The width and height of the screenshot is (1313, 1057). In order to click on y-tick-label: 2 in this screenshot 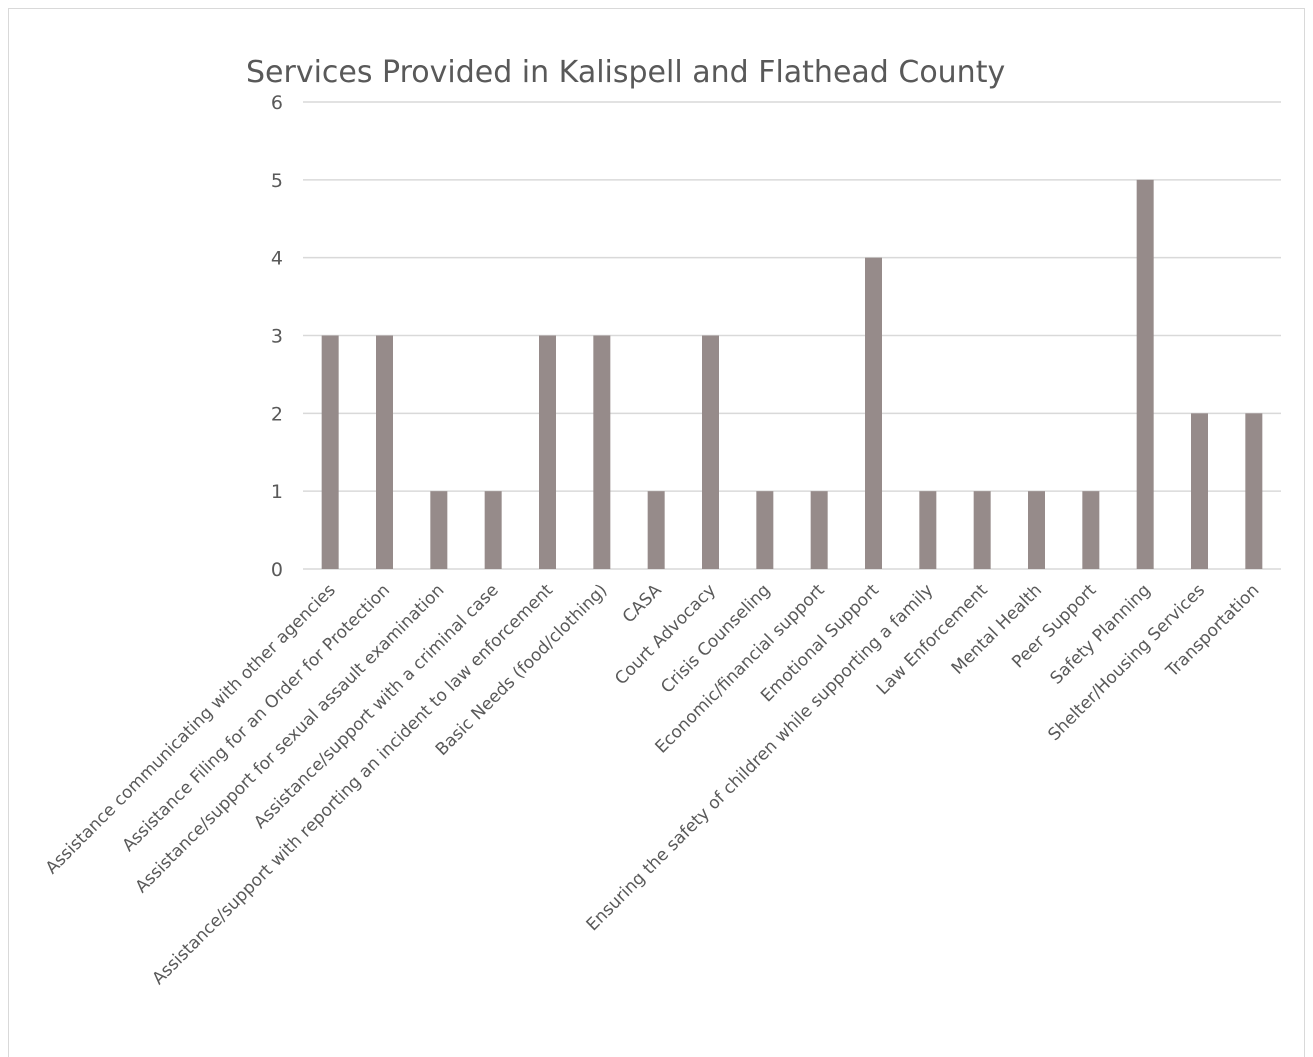, I will do `click(277, 414)`.